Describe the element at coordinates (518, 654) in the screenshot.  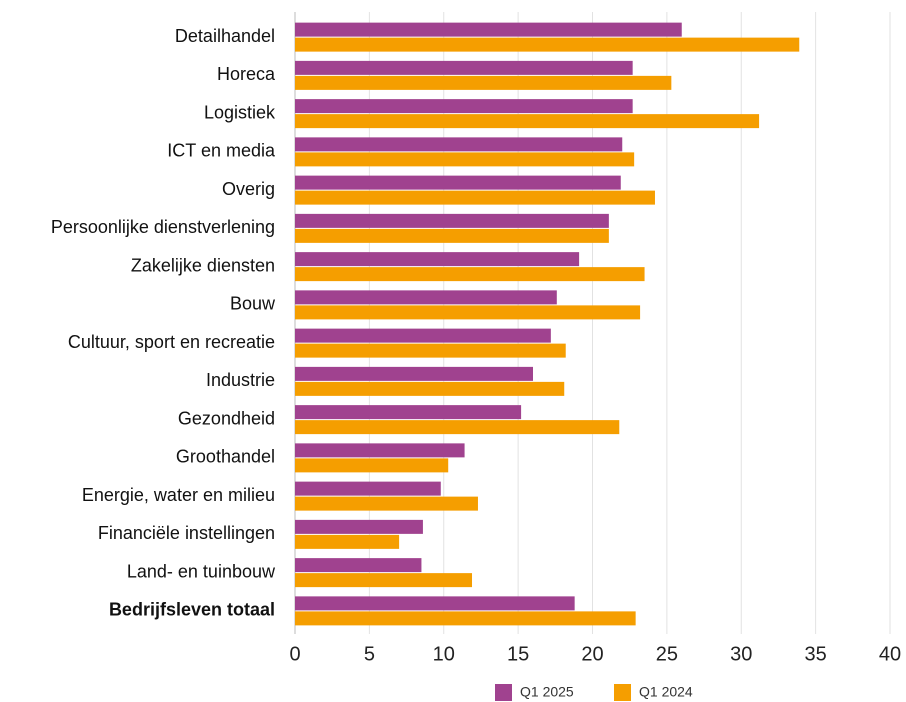
I see `x-tick-label: 15` at that location.